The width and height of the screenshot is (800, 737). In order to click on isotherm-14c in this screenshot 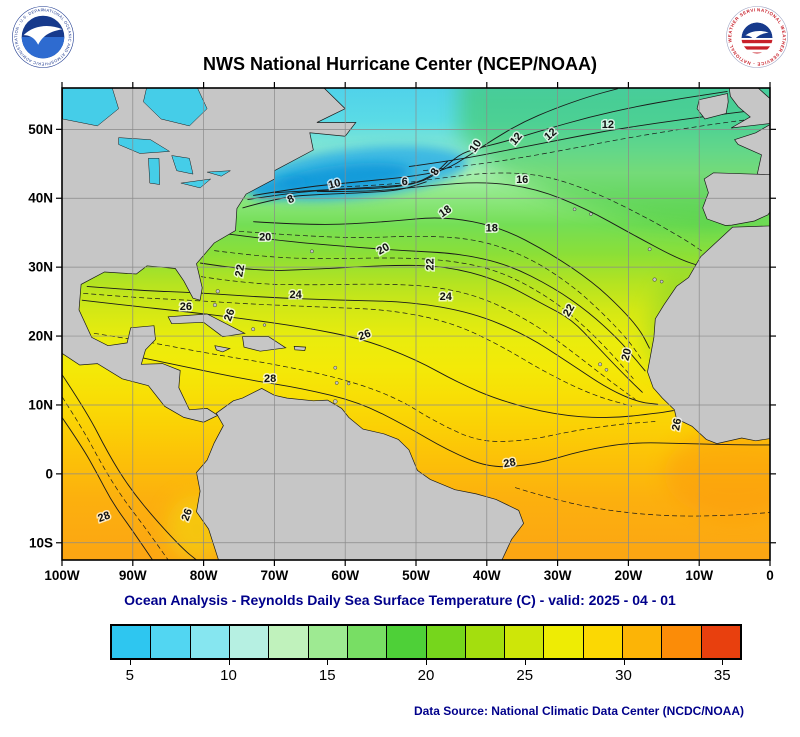, I will do `click(517, 212)`.